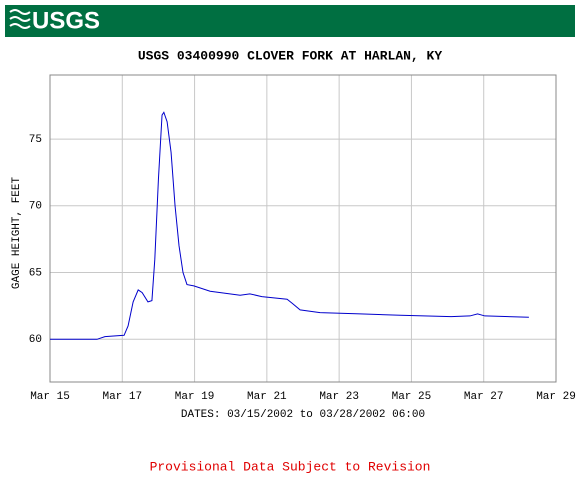 The image size is (580, 480). What do you see at coordinates (195, 397) in the screenshot?
I see `x-tick-label: Mar 19` at bounding box center [195, 397].